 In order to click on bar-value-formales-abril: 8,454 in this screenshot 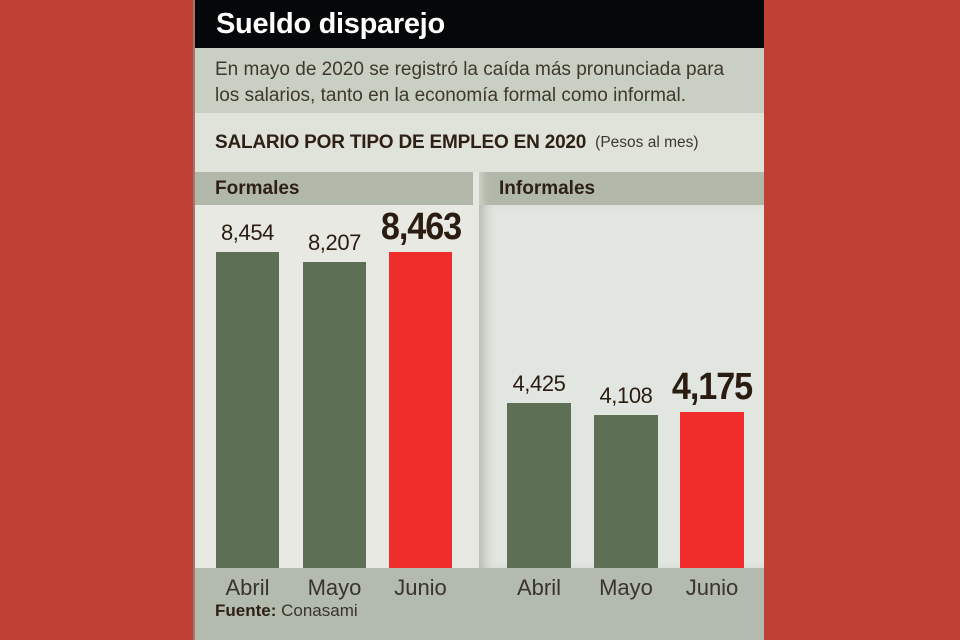, I will do `click(247, 232)`.